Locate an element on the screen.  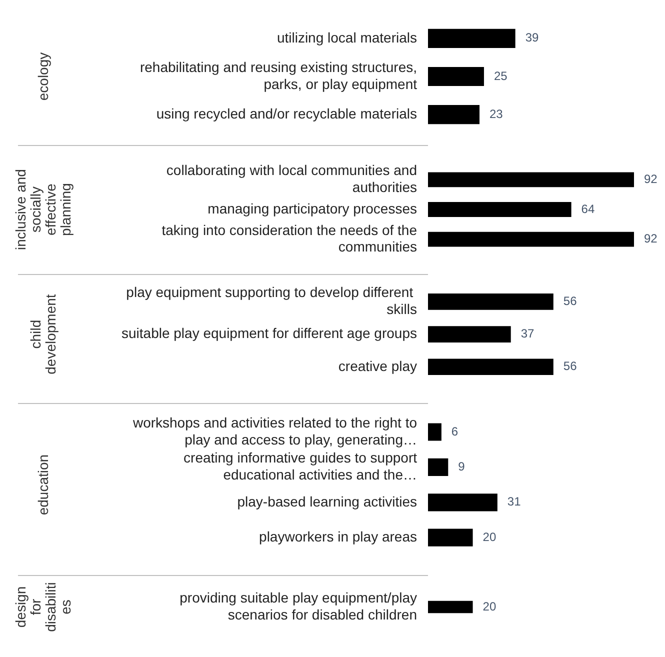
y-tick-label: rehabilitating and reusing existing structures, parks, or play equipment is located at coordinates (279, 75).